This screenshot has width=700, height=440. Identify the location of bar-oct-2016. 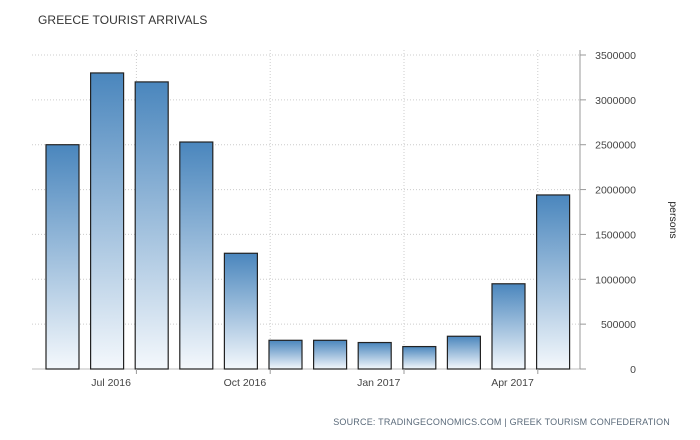
(240, 311).